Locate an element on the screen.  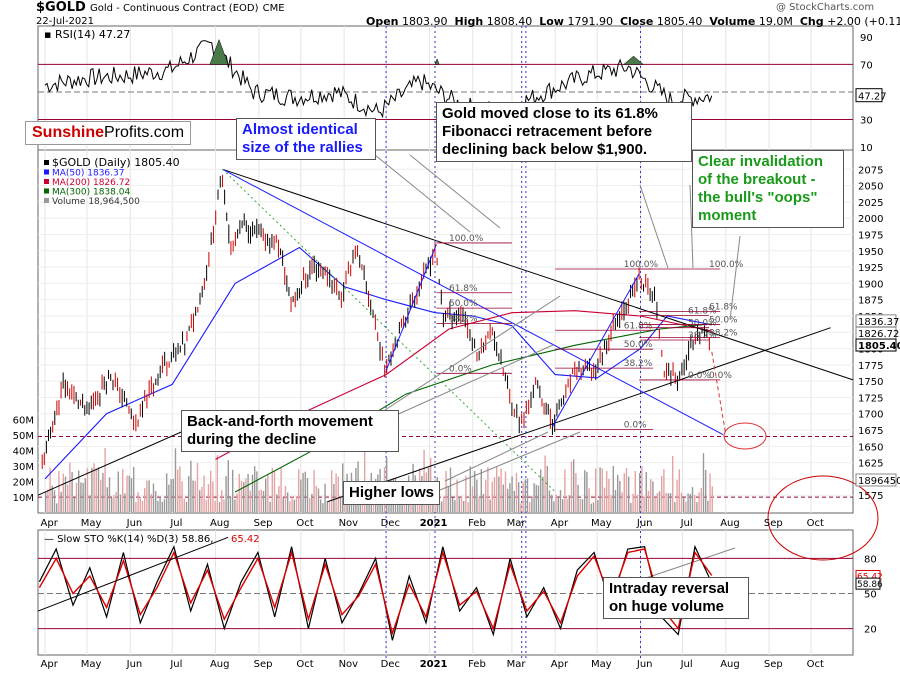
price-x-tick-label: May is located at coordinates (91, 523).